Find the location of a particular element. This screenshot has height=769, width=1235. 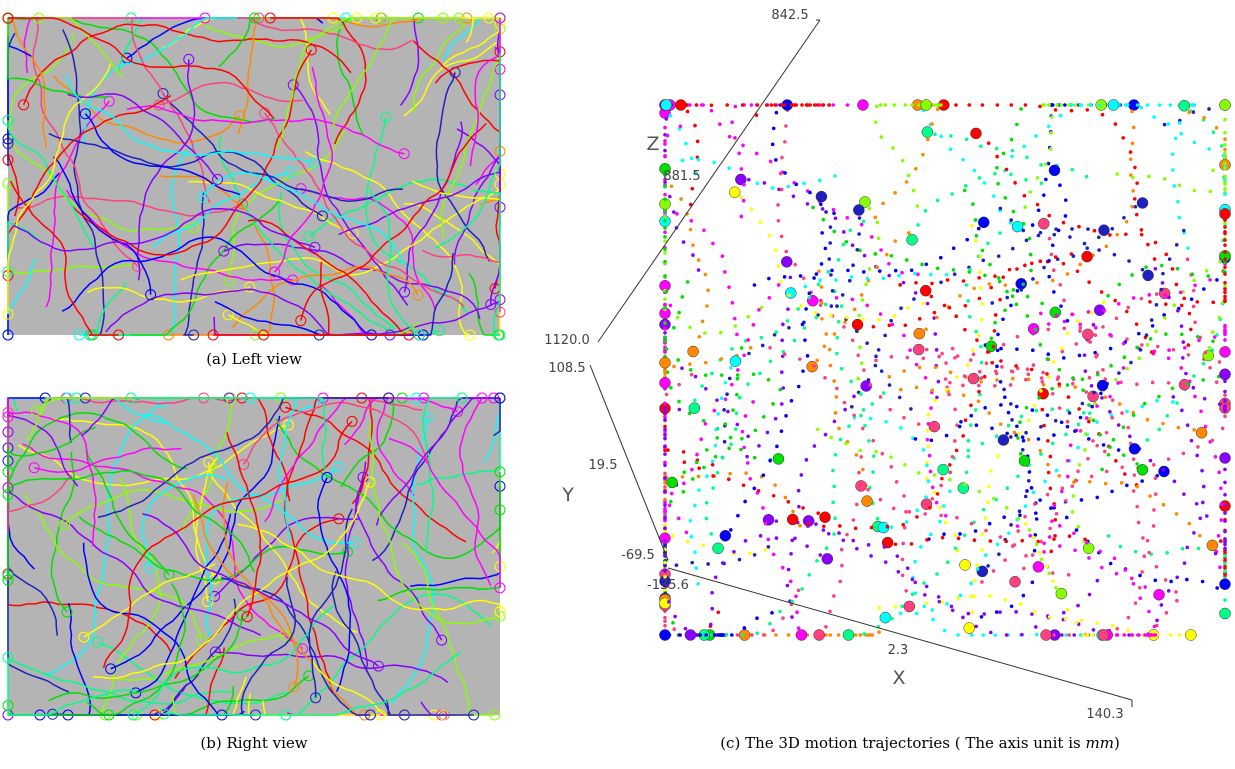

z-tick-label: 881.5 is located at coordinates (681, 176).